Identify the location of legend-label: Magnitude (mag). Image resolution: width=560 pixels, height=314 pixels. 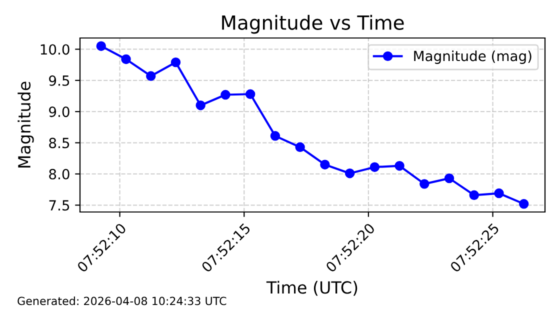
(473, 57).